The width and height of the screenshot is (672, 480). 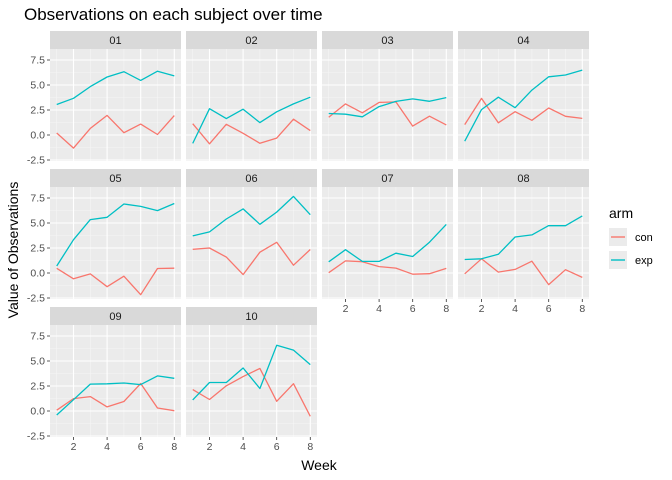 I want to click on chart-title: Observations on each subject over time, so click(x=173, y=14).